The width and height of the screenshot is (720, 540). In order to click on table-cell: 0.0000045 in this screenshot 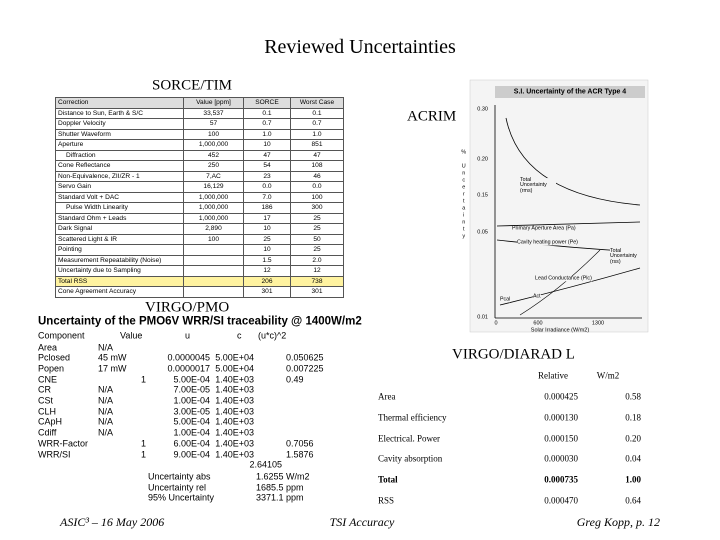, I will do `click(188, 357)`.